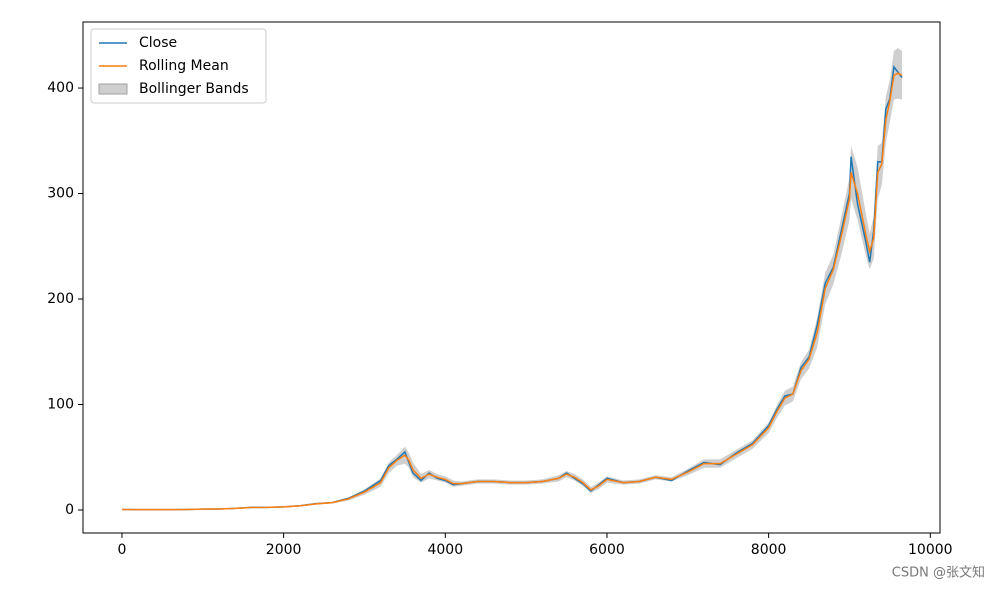 The height and width of the screenshot is (589, 999). What do you see at coordinates (184, 66) in the screenshot?
I see `legend-label: Rolling Mean` at bounding box center [184, 66].